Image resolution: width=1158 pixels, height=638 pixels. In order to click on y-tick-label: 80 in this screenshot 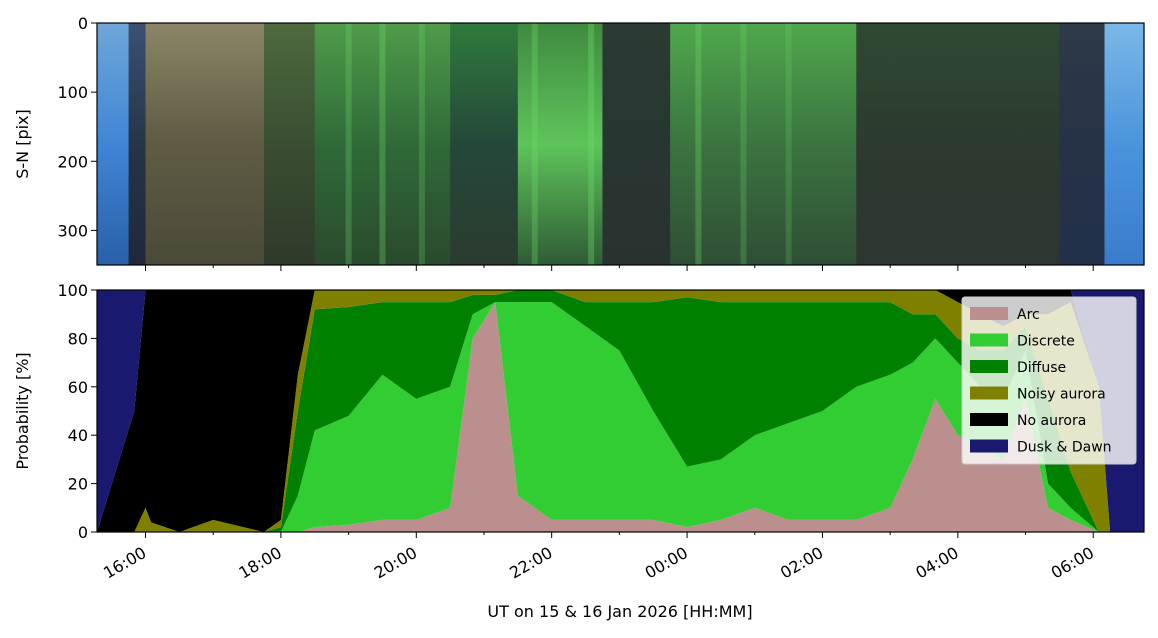, I will do `click(78, 338)`.